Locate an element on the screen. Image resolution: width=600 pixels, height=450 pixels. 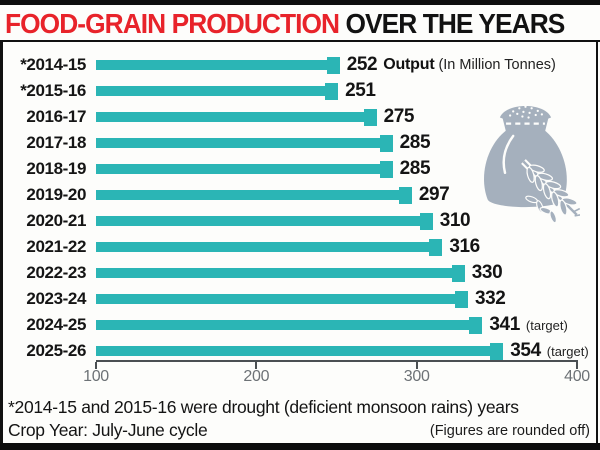
year-label: 2019-20 is located at coordinates (56, 194).